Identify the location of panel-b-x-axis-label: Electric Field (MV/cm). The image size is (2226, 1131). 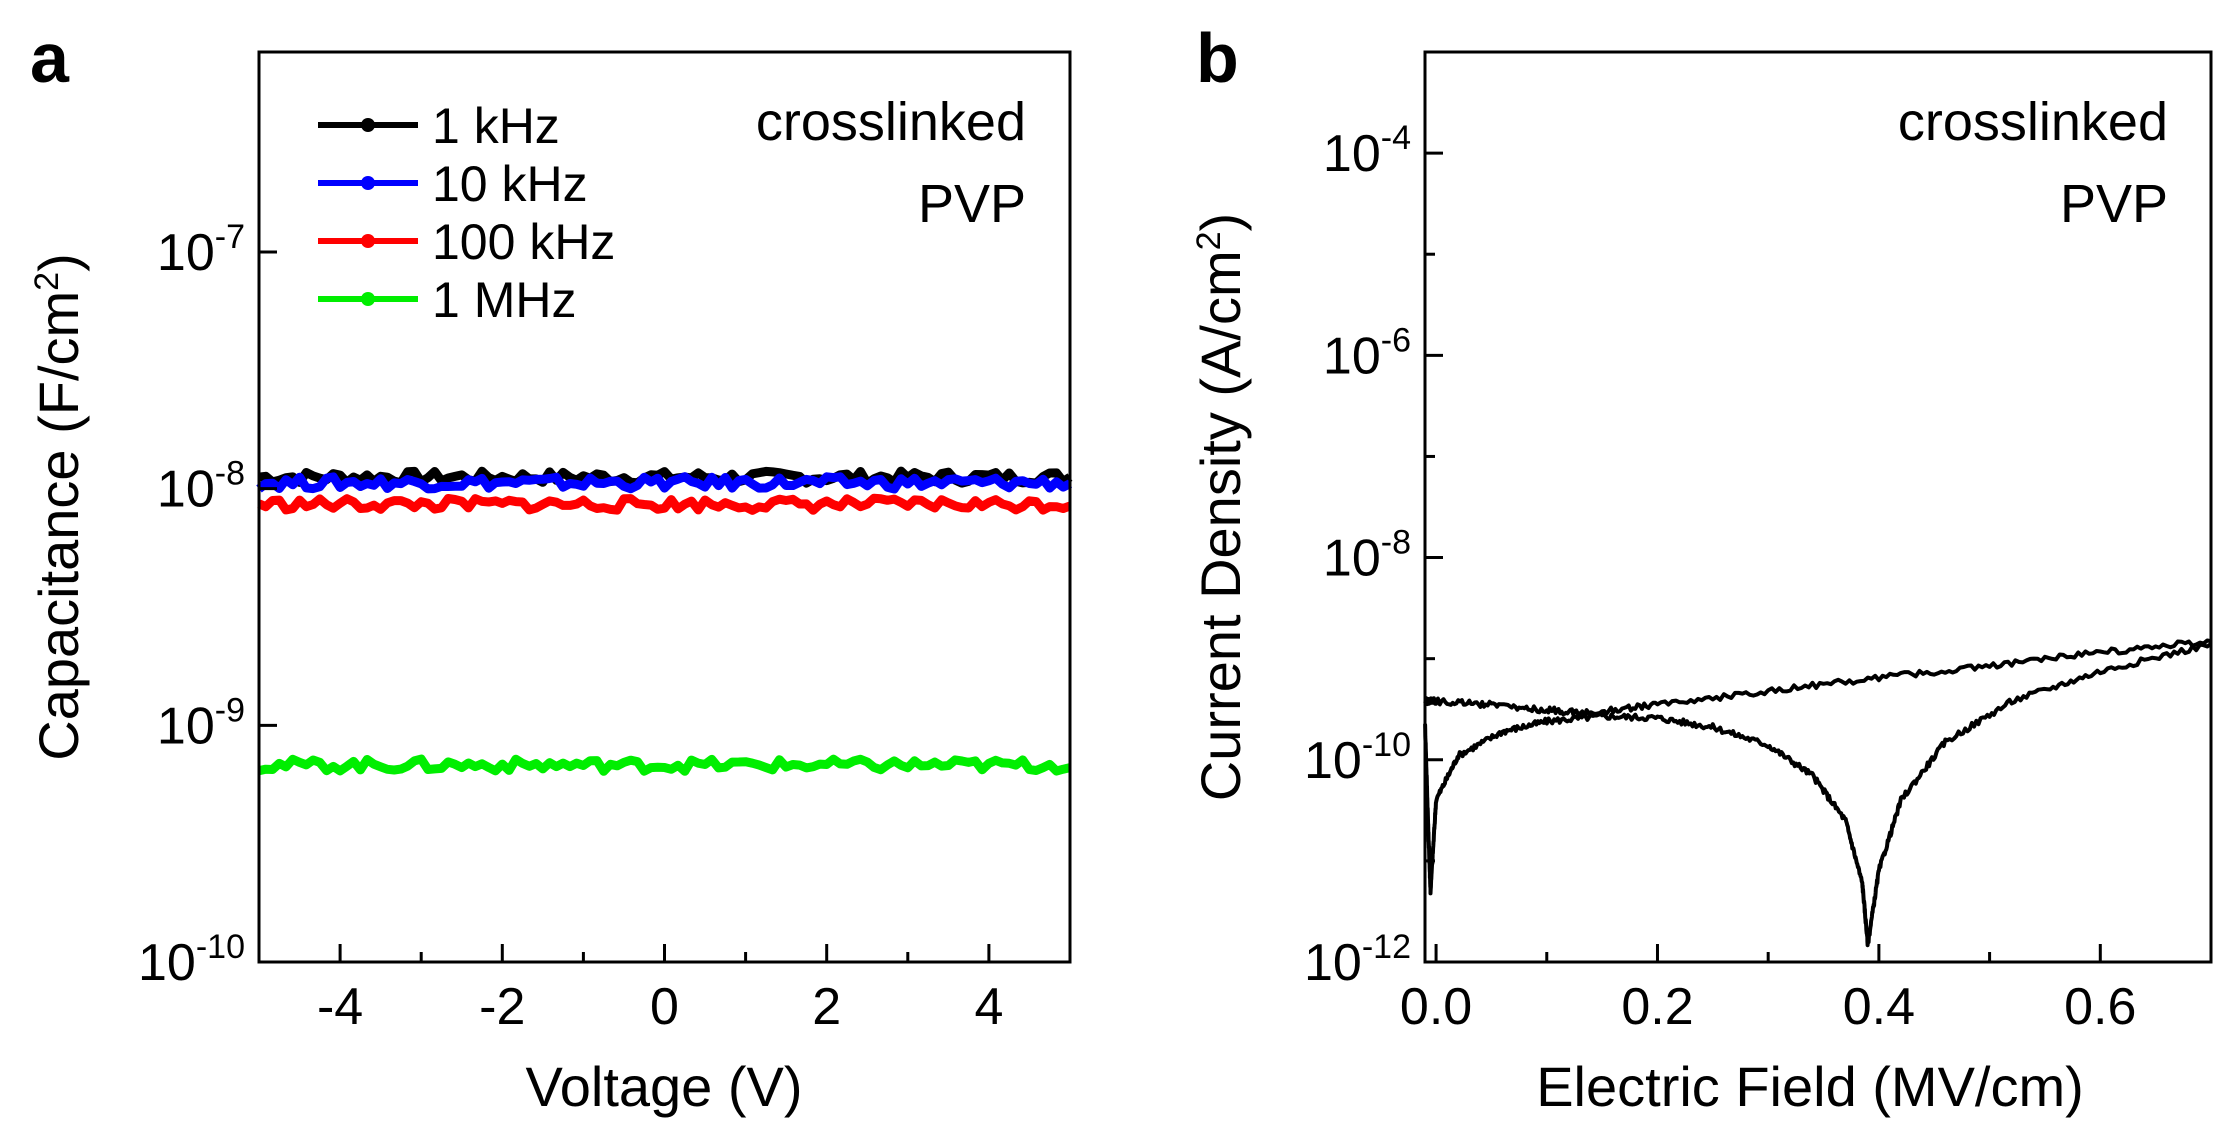
(1810, 1086).